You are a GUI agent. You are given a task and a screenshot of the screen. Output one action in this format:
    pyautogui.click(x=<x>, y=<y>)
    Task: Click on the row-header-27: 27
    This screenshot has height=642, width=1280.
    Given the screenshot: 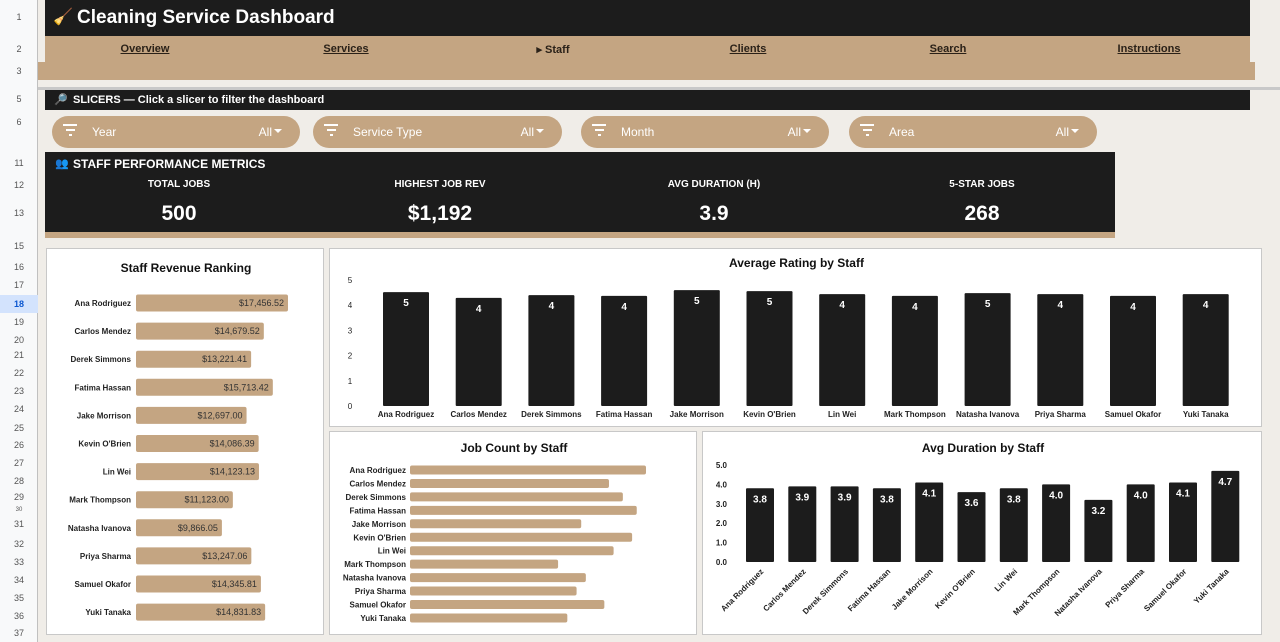 What is the action you would take?
    pyautogui.click(x=18, y=463)
    